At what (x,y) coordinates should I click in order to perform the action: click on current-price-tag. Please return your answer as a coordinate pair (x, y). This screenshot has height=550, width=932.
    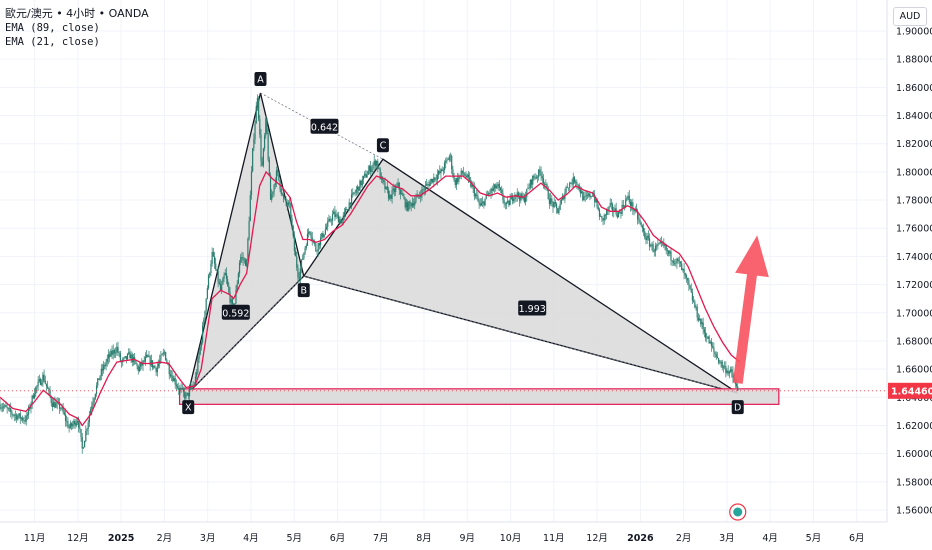
    Looking at the image, I should click on (910, 390).